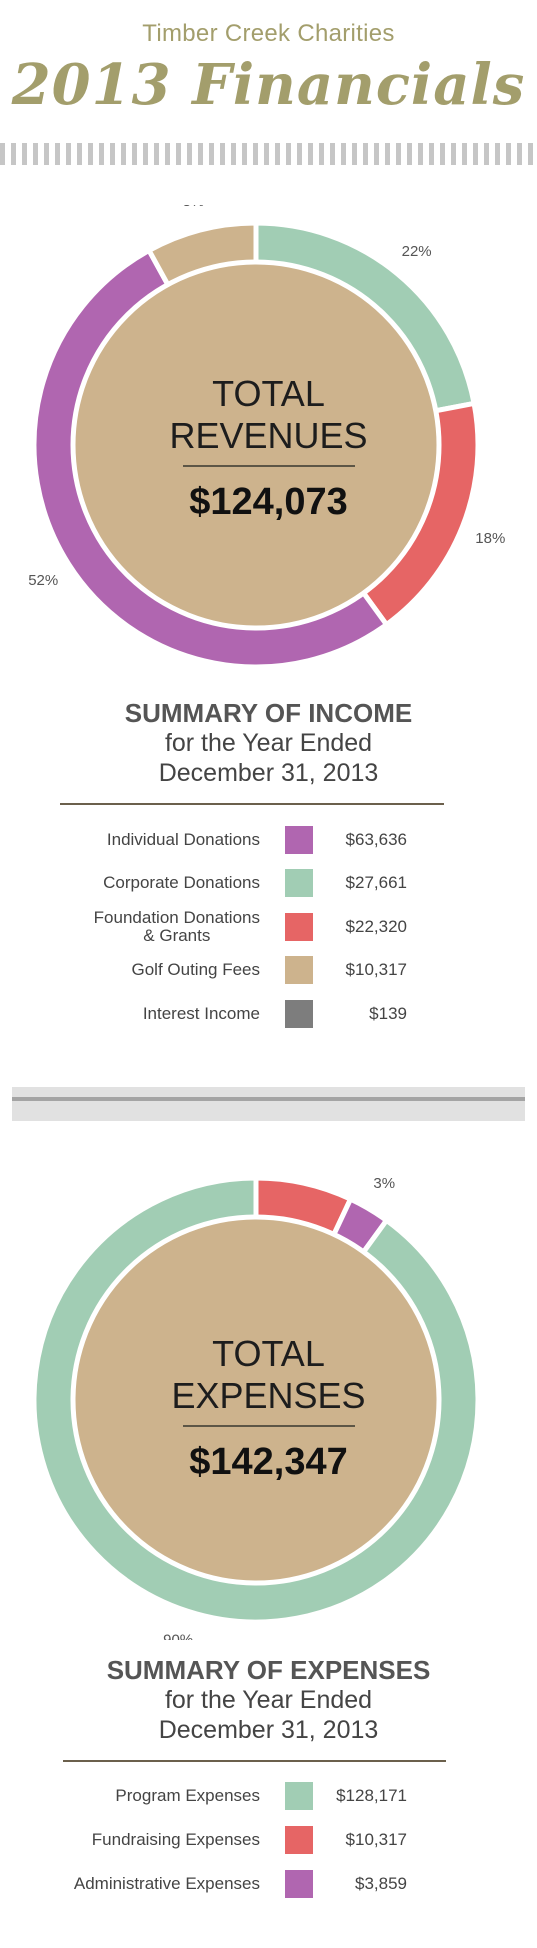 Image resolution: width=537 pixels, height=1948 pixels. Describe the element at coordinates (490, 538) in the screenshot. I see `revenue-percent-label-1: 18%` at that location.